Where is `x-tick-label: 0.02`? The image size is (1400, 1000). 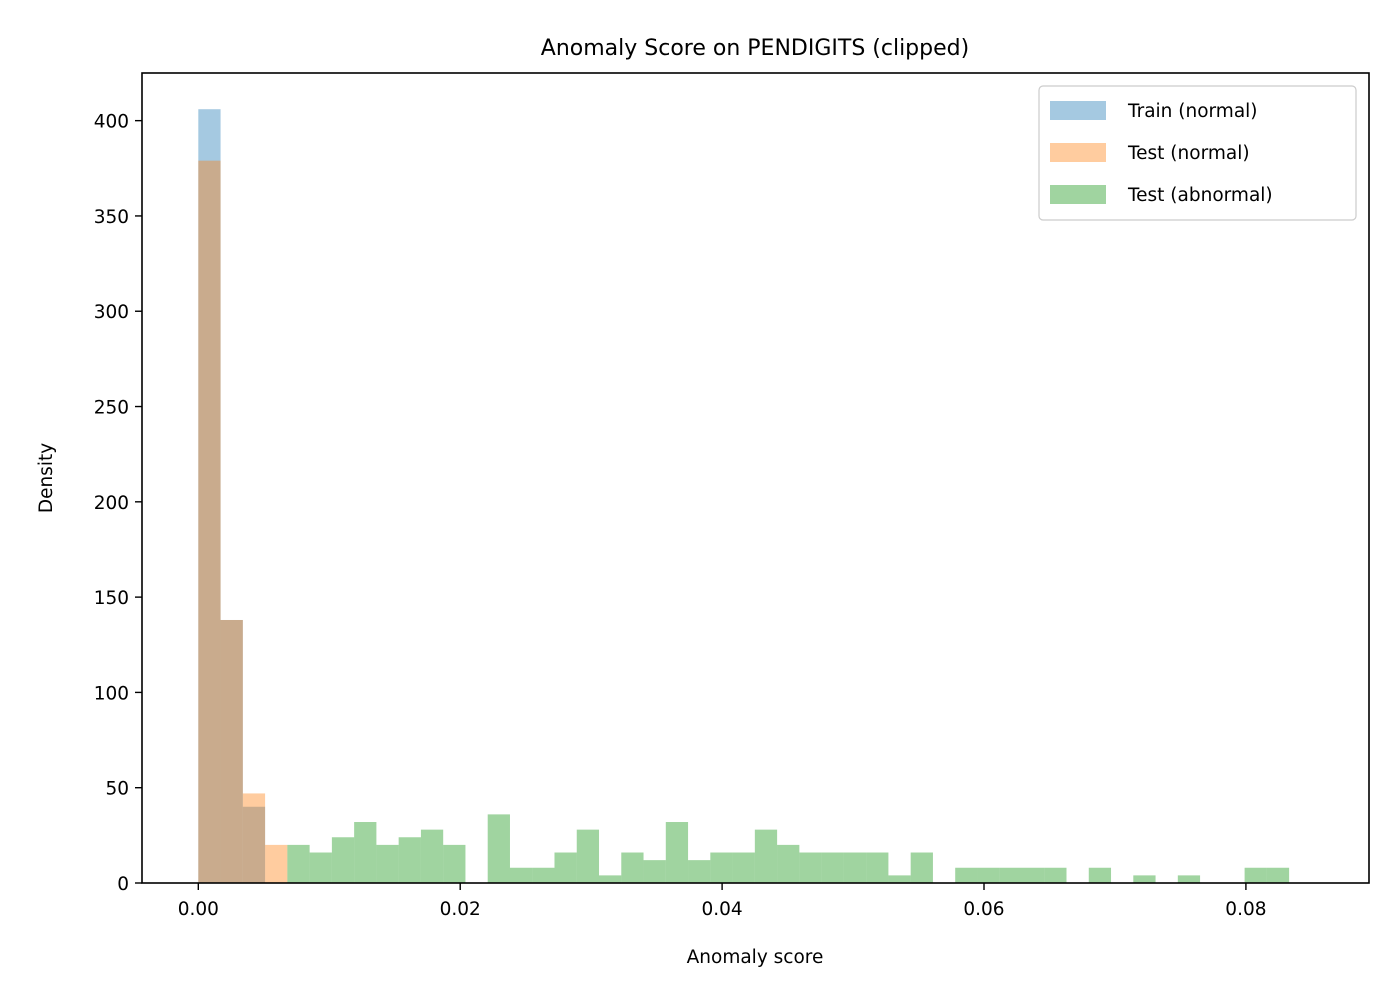 x-tick-label: 0.02 is located at coordinates (460, 909).